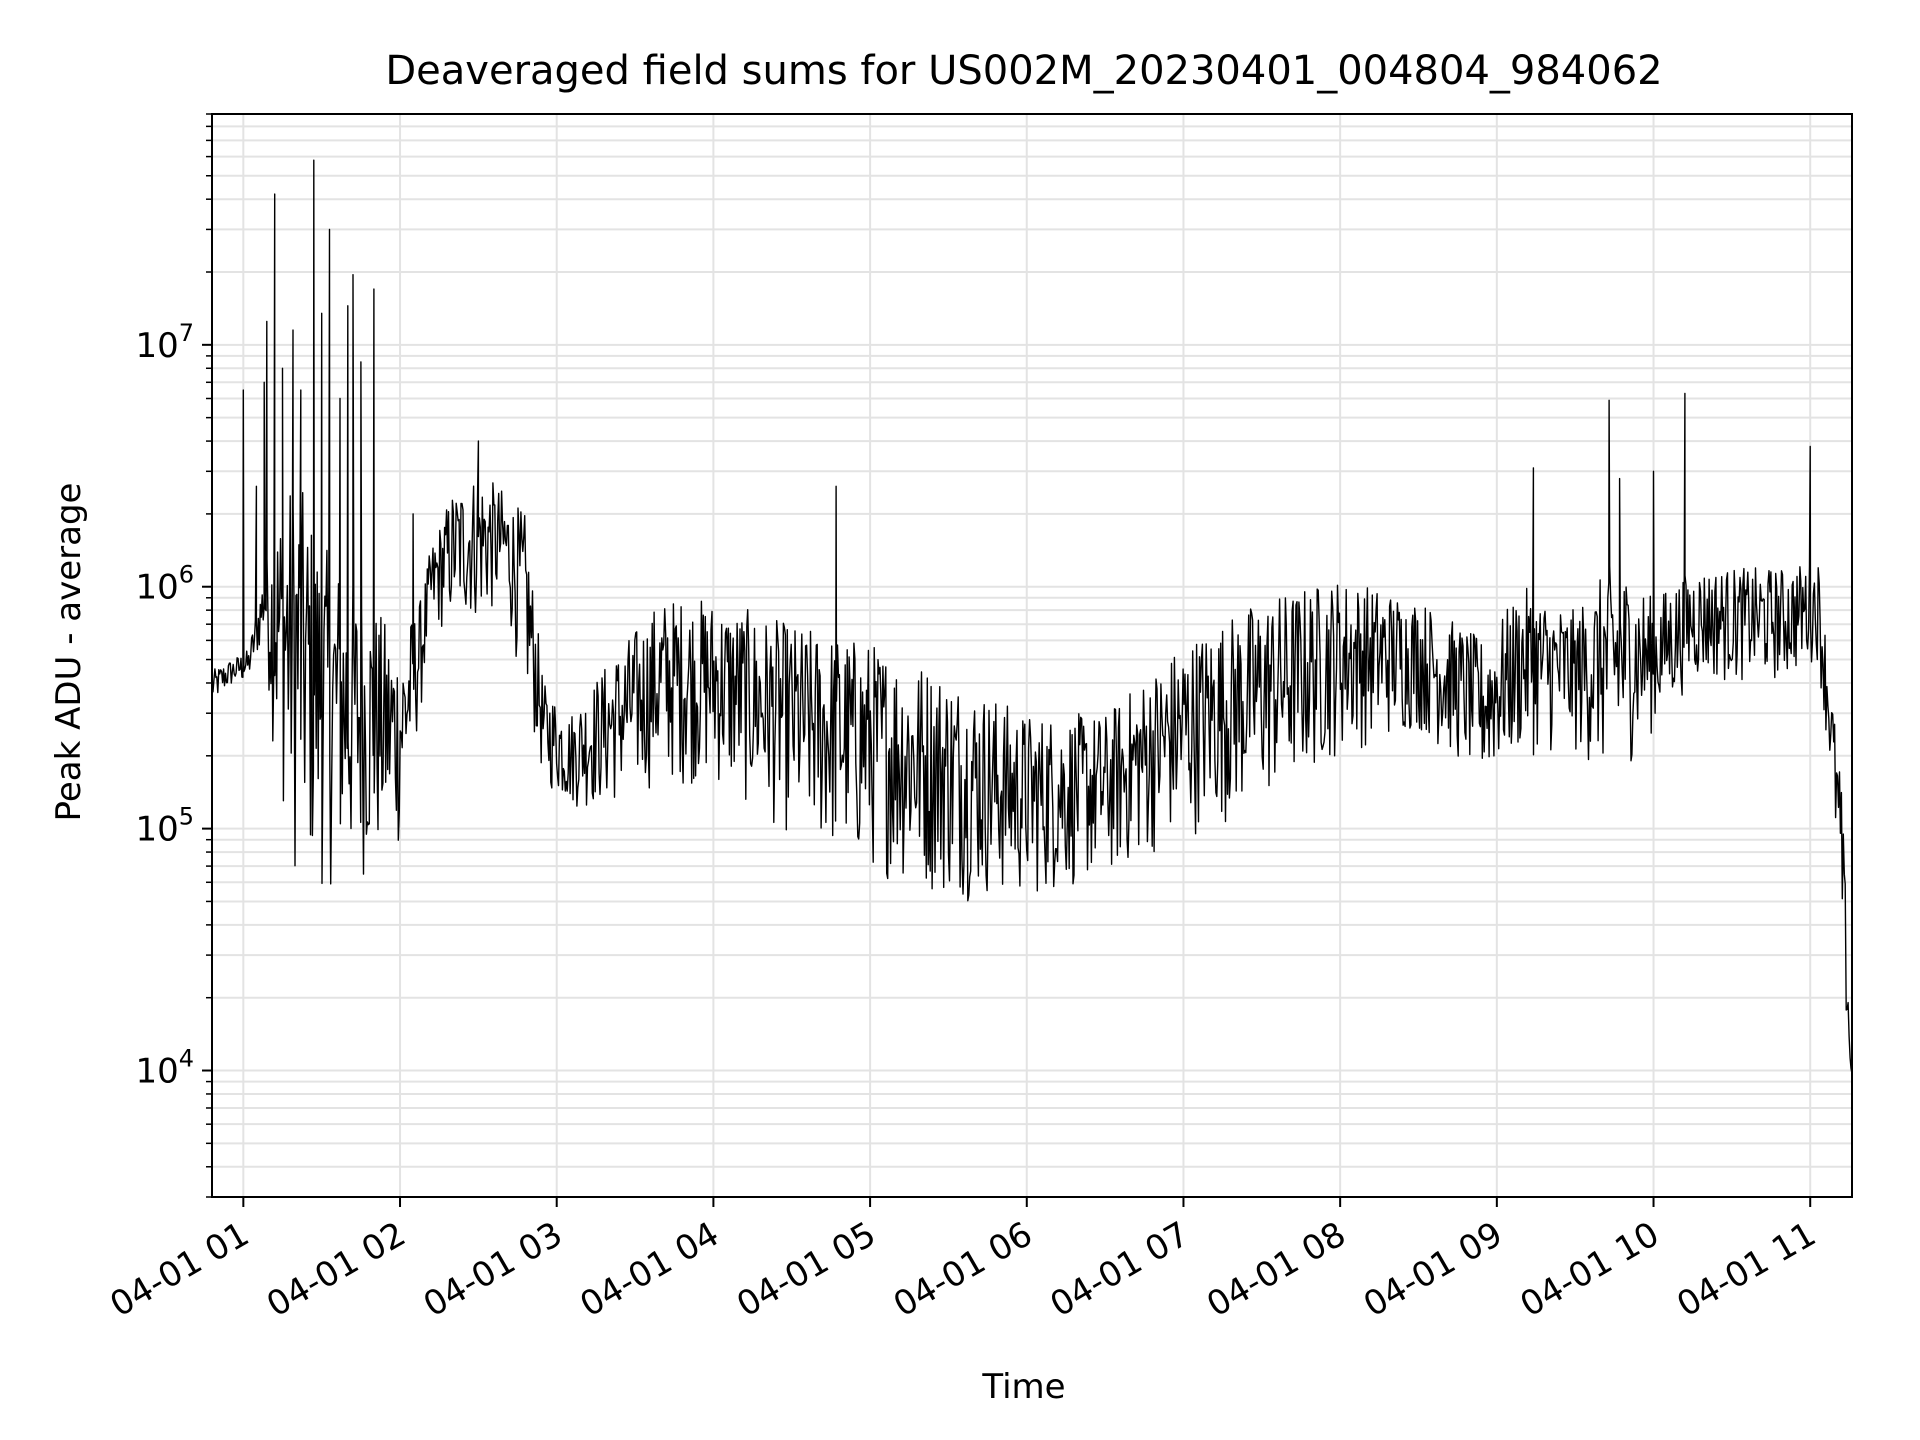  What do you see at coordinates (164, 342) in the screenshot?
I see `y-tick-label: 10⁷` at bounding box center [164, 342].